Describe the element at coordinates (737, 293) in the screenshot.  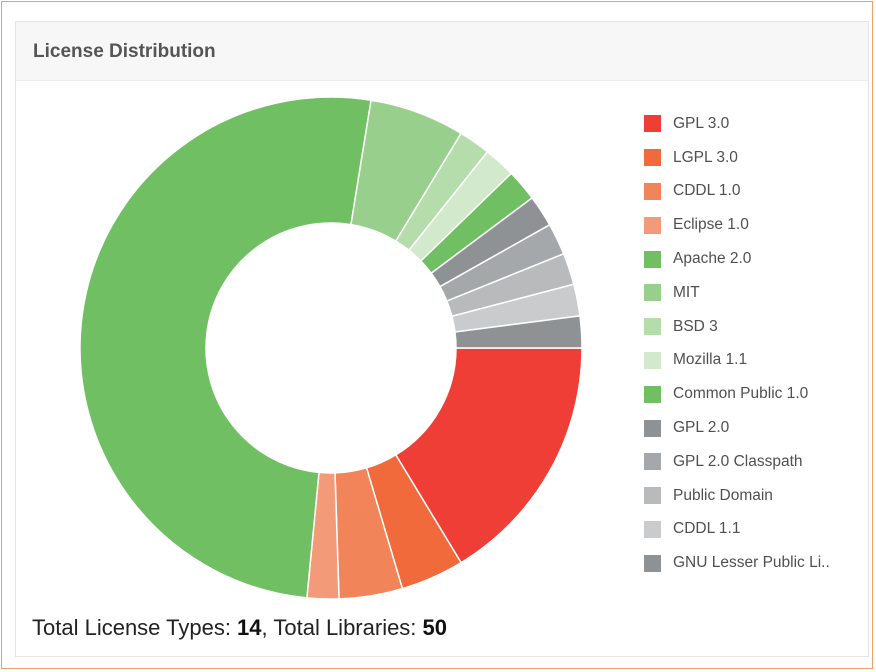
I see `legend-item: MIT` at that location.